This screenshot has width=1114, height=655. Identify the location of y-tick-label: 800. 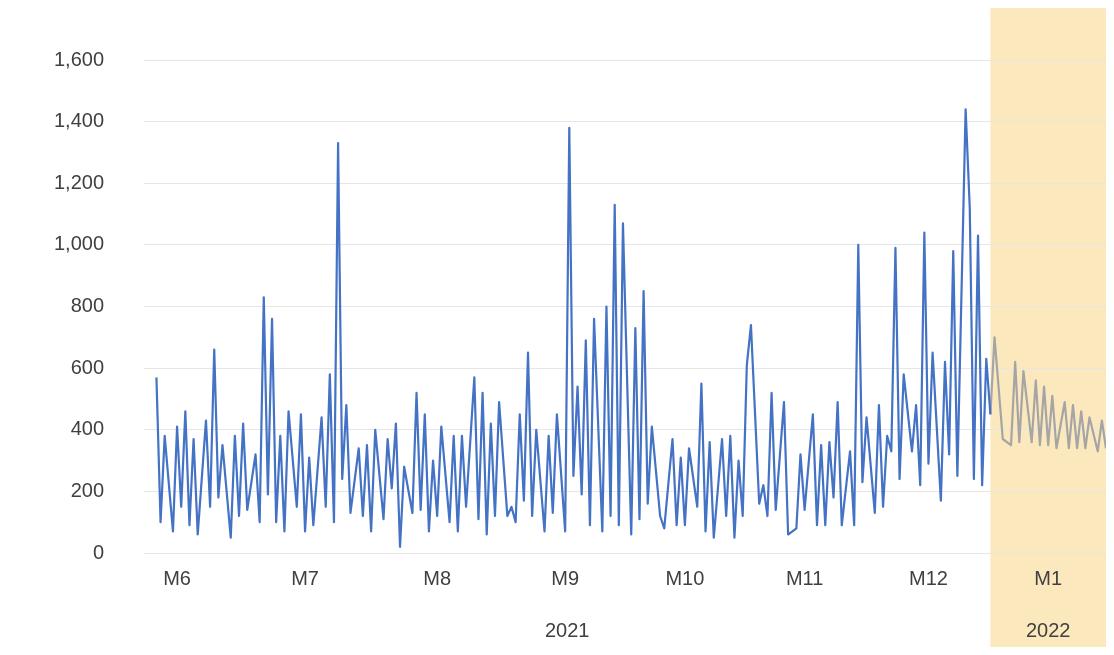
(87, 305).